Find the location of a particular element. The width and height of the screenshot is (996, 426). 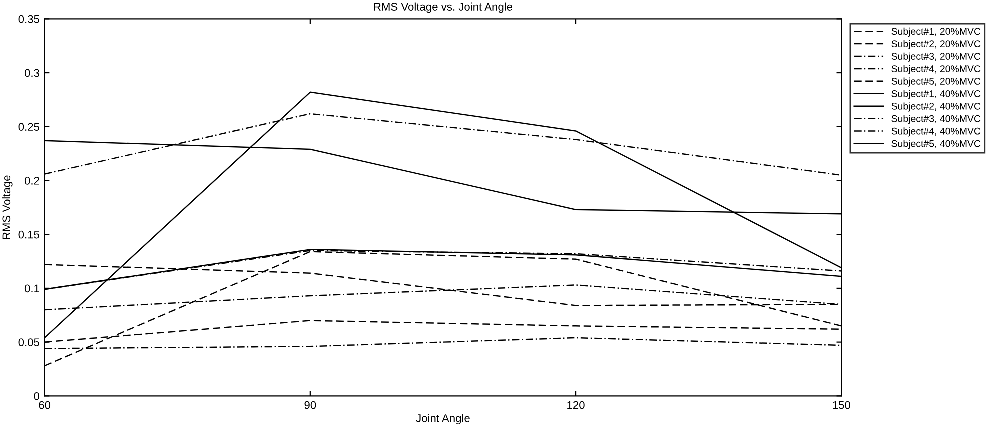

y-tick-label: 0.35 is located at coordinates (29, 19).